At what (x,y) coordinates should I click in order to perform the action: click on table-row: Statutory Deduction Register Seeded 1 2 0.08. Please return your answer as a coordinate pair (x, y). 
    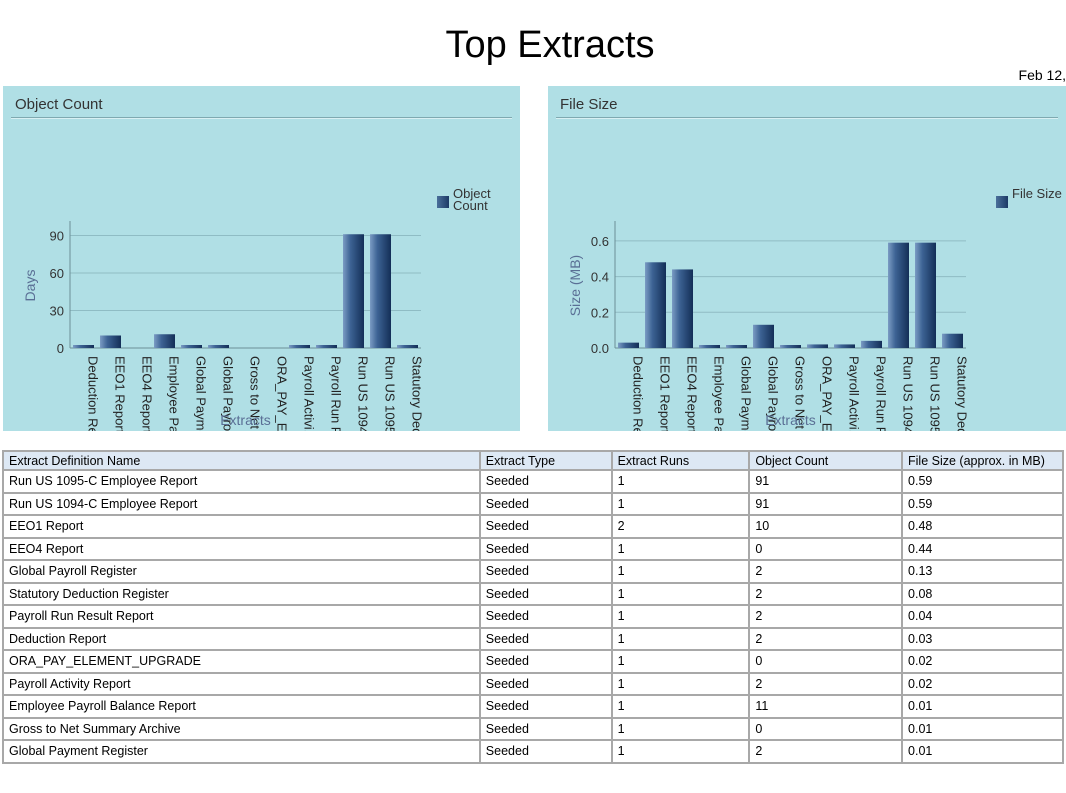
    Looking at the image, I should click on (533, 593).